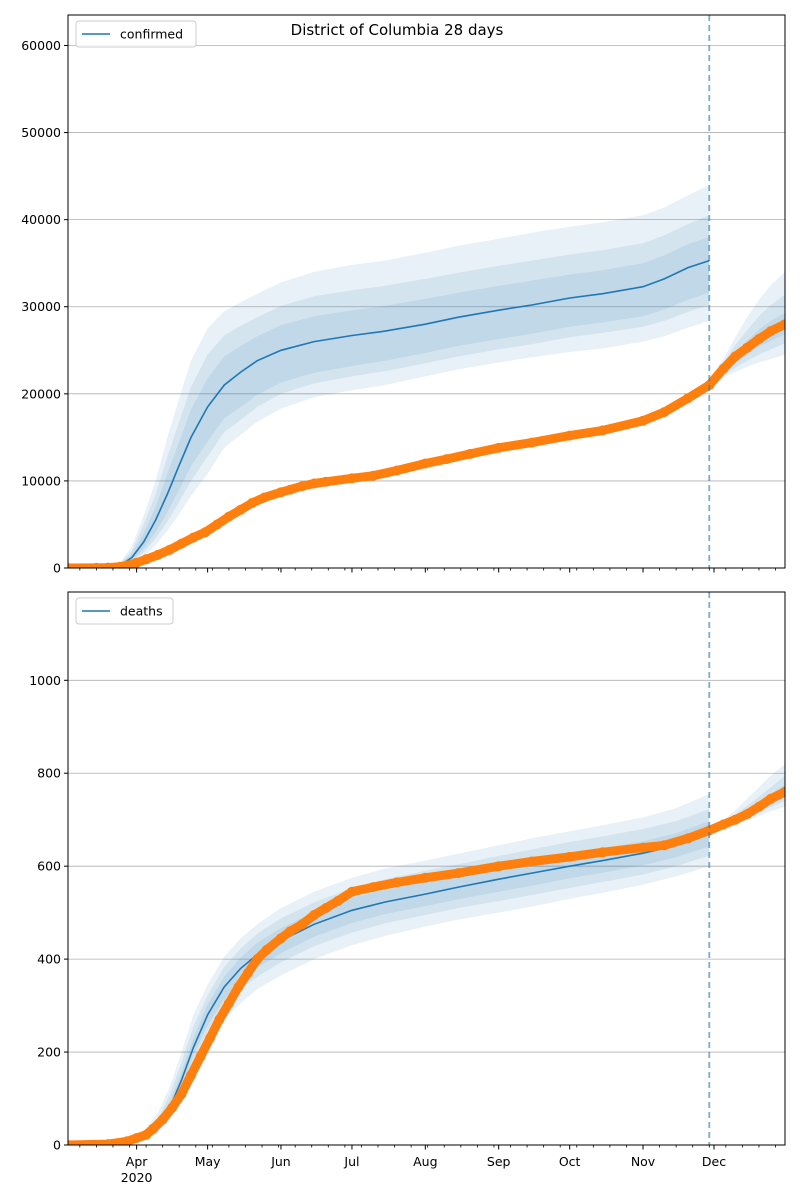 The height and width of the screenshot is (1200, 800). I want to click on x-tick-label: Aug, so click(425, 1161).